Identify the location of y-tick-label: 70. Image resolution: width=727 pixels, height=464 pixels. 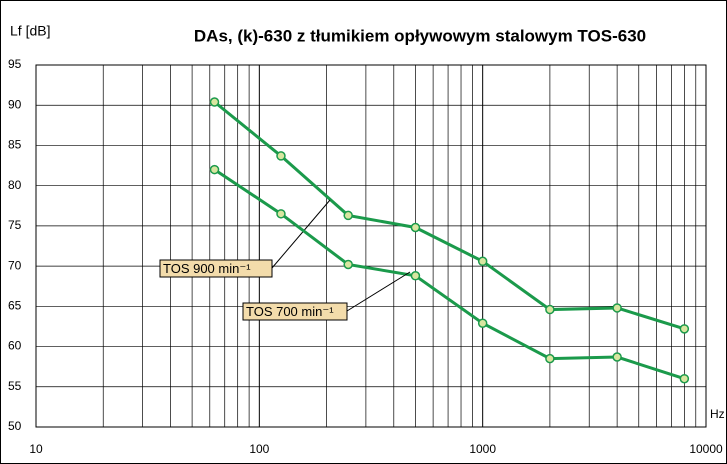
(15, 265).